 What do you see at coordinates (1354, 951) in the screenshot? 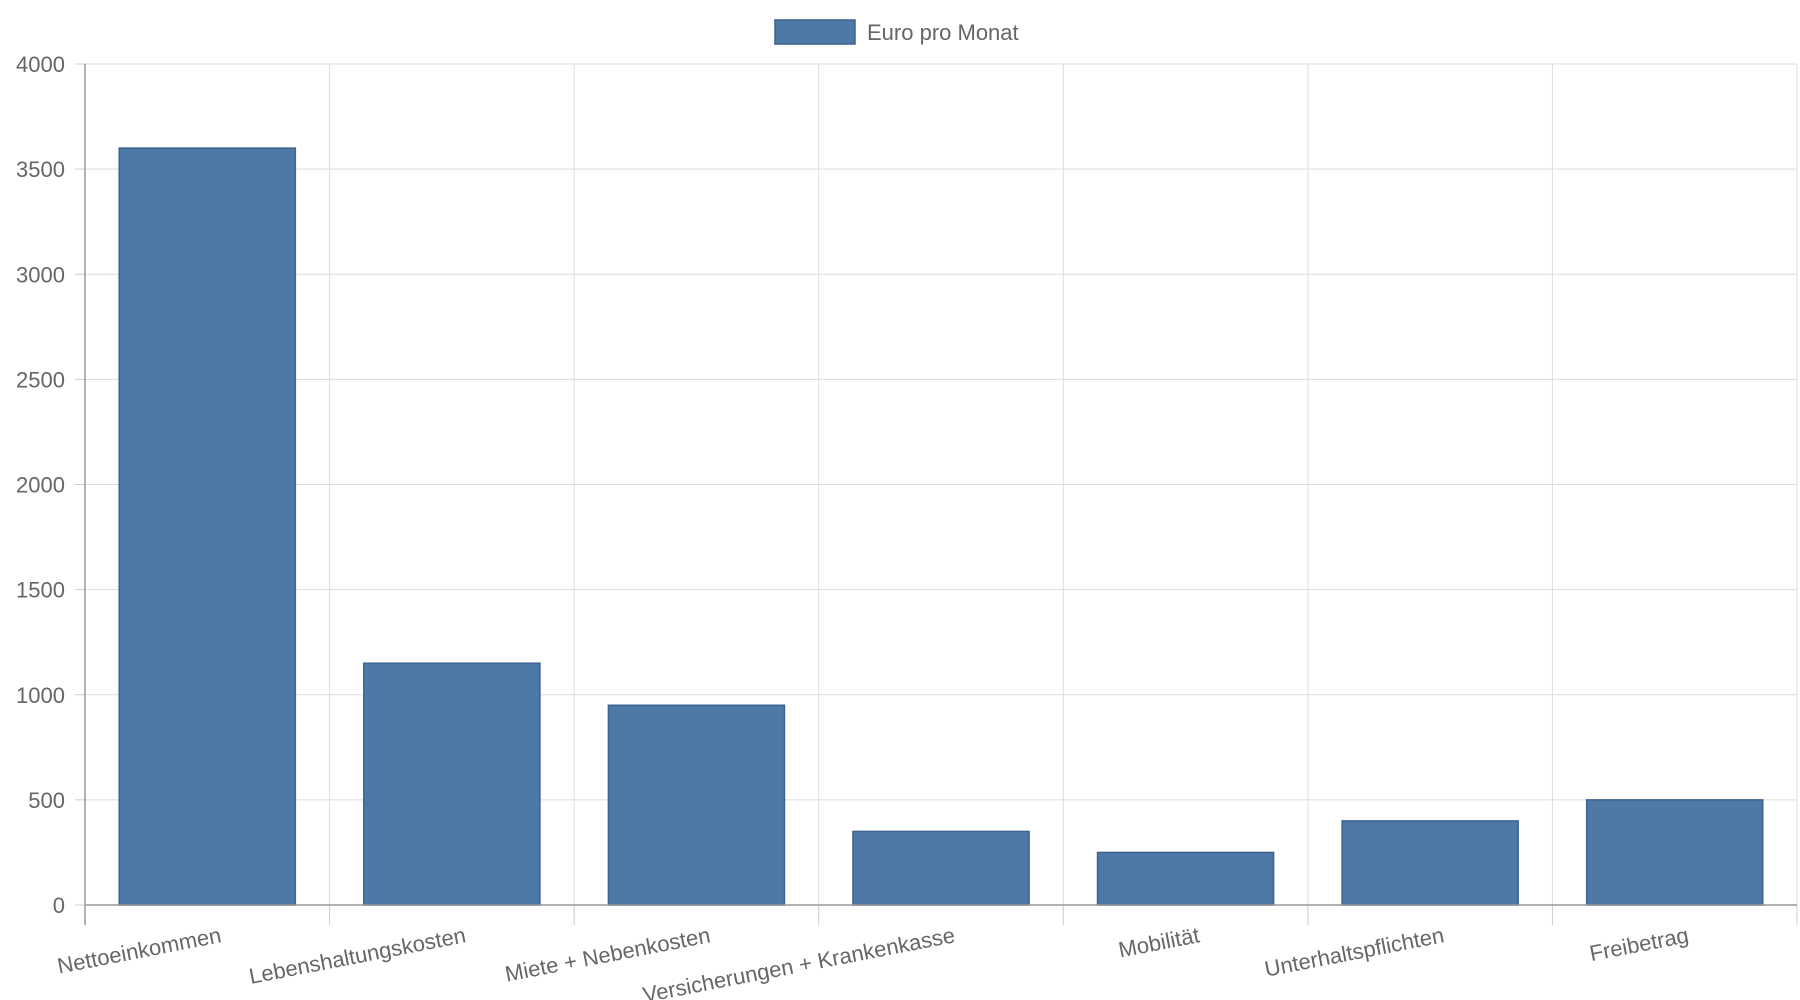
I see `x-tick-label: Unterhaltspflichten` at bounding box center [1354, 951].